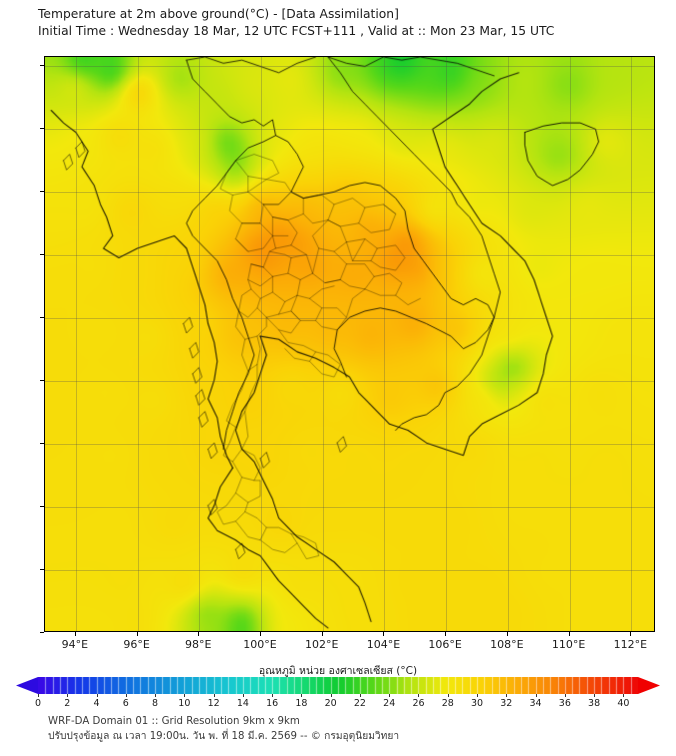 This screenshot has height=756, width=676. What do you see at coordinates (184, 703) in the screenshot?
I see `colorbar-tick-label: 10` at bounding box center [184, 703].